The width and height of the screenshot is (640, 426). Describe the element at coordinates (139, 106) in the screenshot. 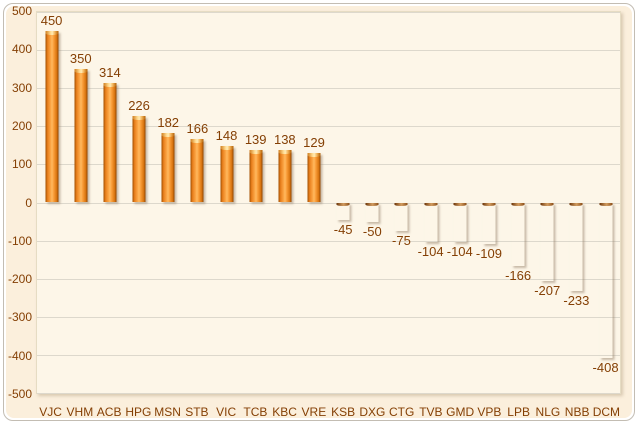

I see `bar-value-label: 226` at that location.